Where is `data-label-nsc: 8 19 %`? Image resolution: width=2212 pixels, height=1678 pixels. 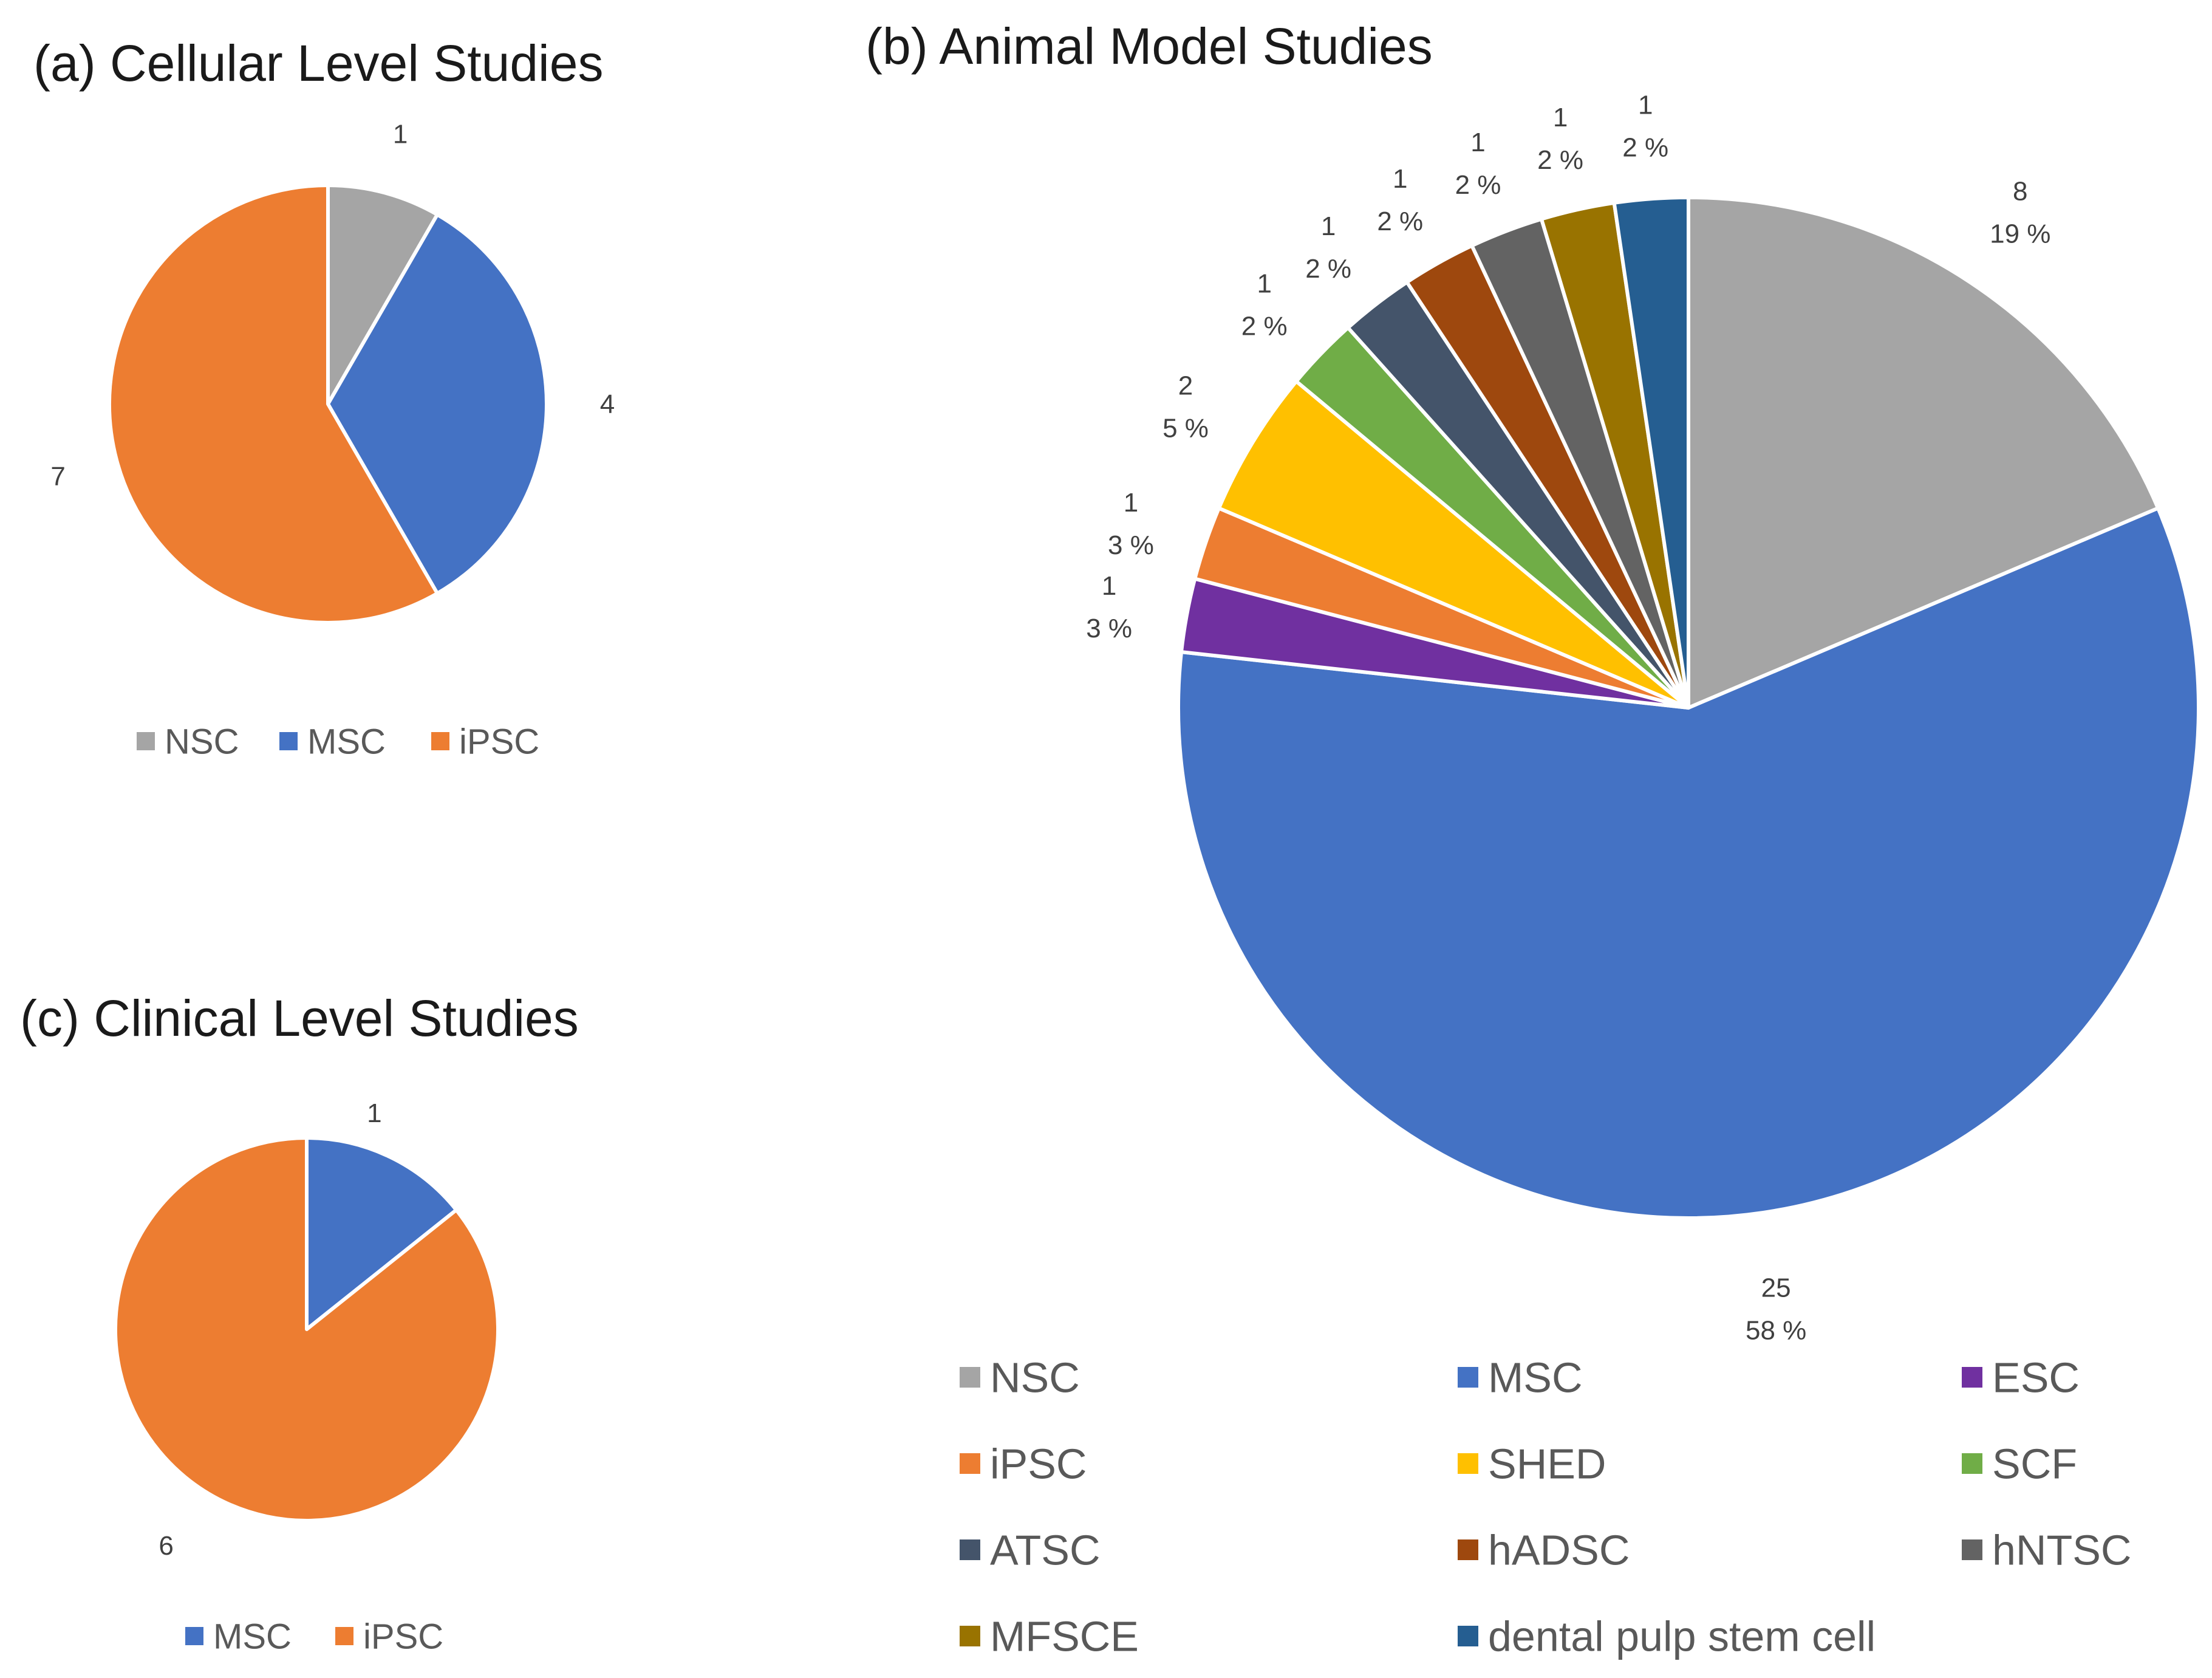 data-label-nsc: 8 19 % is located at coordinates (2020, 212).